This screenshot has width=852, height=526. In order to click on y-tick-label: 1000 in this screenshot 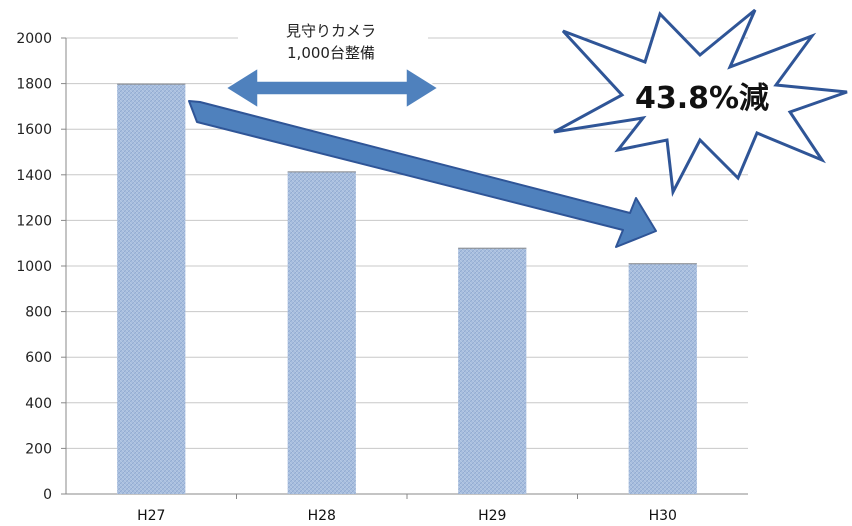, I will do `click(34, 267)`.